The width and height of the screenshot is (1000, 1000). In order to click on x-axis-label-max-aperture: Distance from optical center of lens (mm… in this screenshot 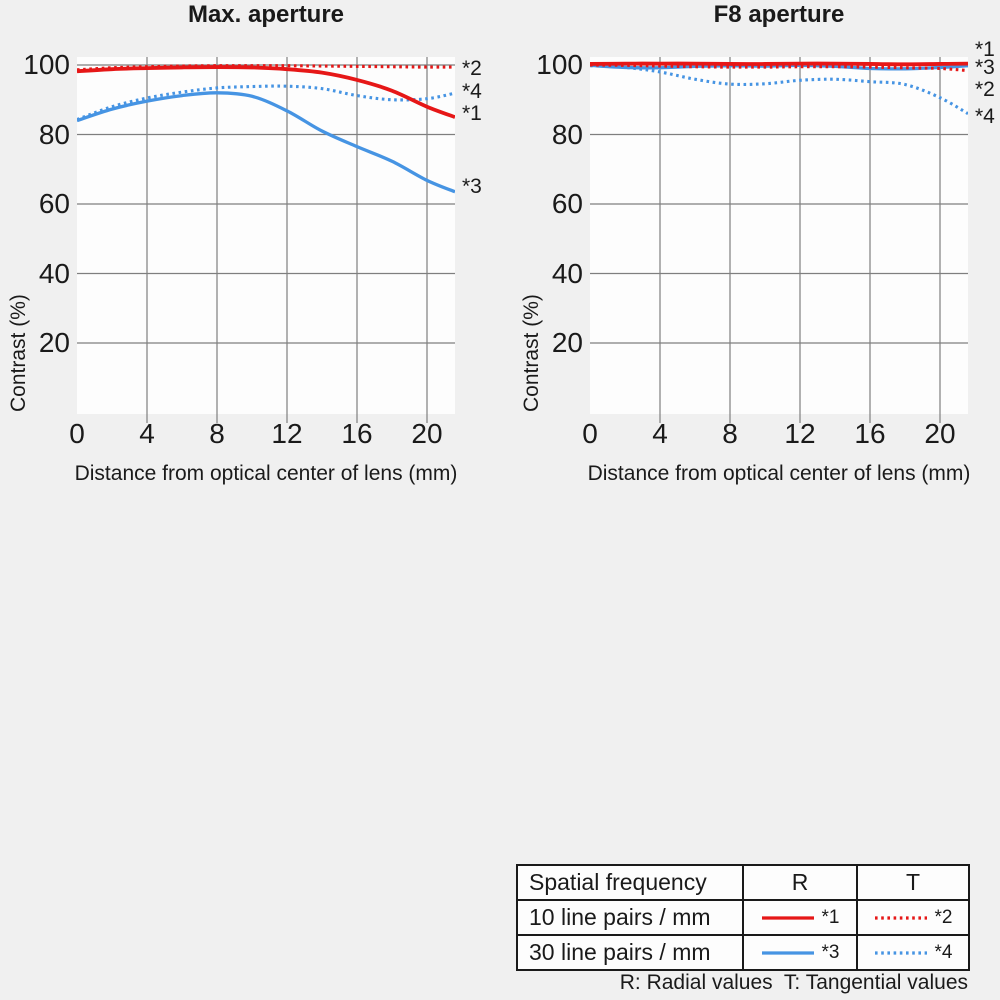, I will do `click(266, 473)`.